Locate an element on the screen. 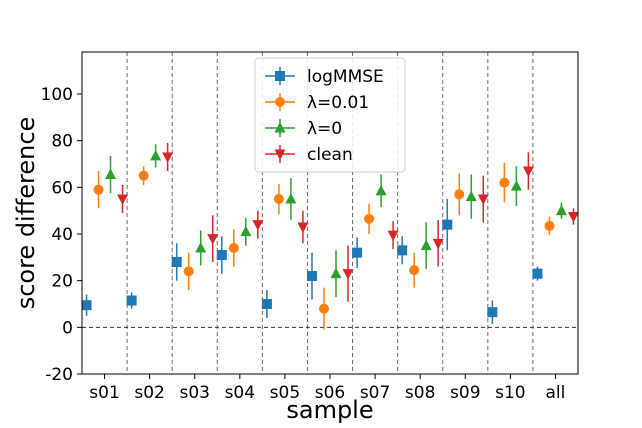 The height and width of the screenshot is (428, 642). y-axis-label: score difference is located at coordinates (26, 213).